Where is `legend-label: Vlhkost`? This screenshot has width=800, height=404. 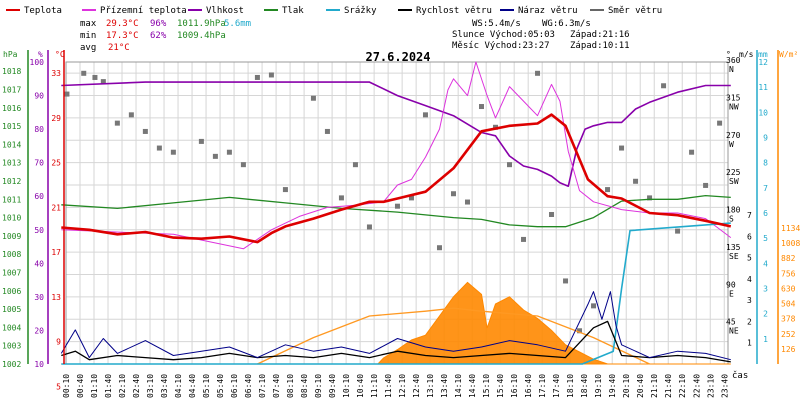 legend-label: Vlhkost is located at coordinates (225, 11).